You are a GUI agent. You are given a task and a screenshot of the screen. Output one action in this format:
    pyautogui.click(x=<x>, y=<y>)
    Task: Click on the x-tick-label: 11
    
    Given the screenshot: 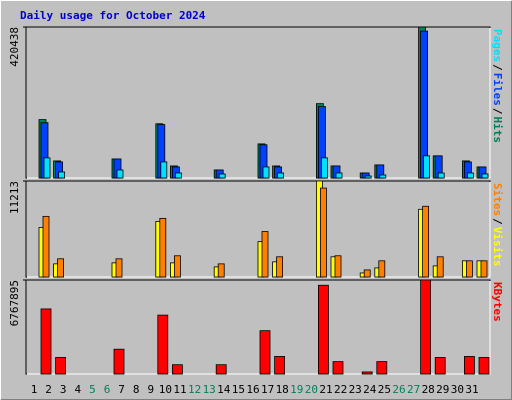 What is the action you would take?
    pyautogui.click(x=179, y=389)
    